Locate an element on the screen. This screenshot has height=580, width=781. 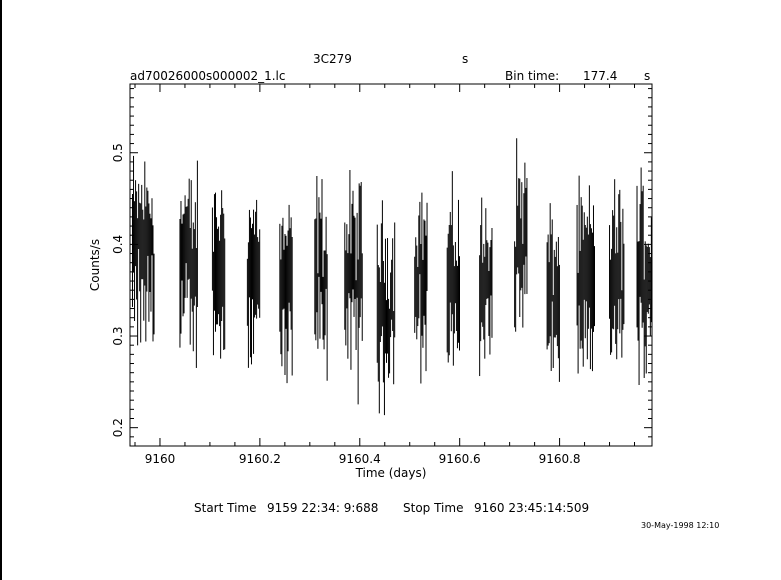
stop-time-label: Stop Time is located at coordinates (433, 508).